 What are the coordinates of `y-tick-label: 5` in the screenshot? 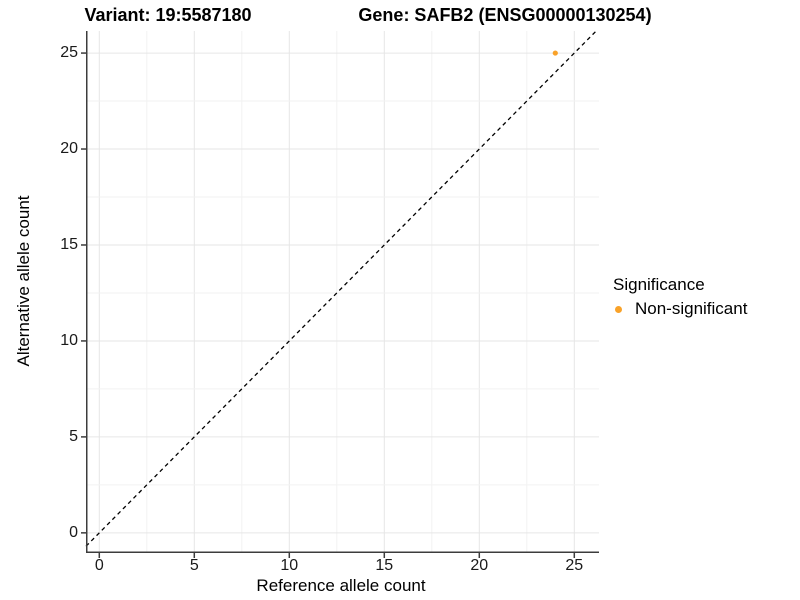 It's located at (73, 436).